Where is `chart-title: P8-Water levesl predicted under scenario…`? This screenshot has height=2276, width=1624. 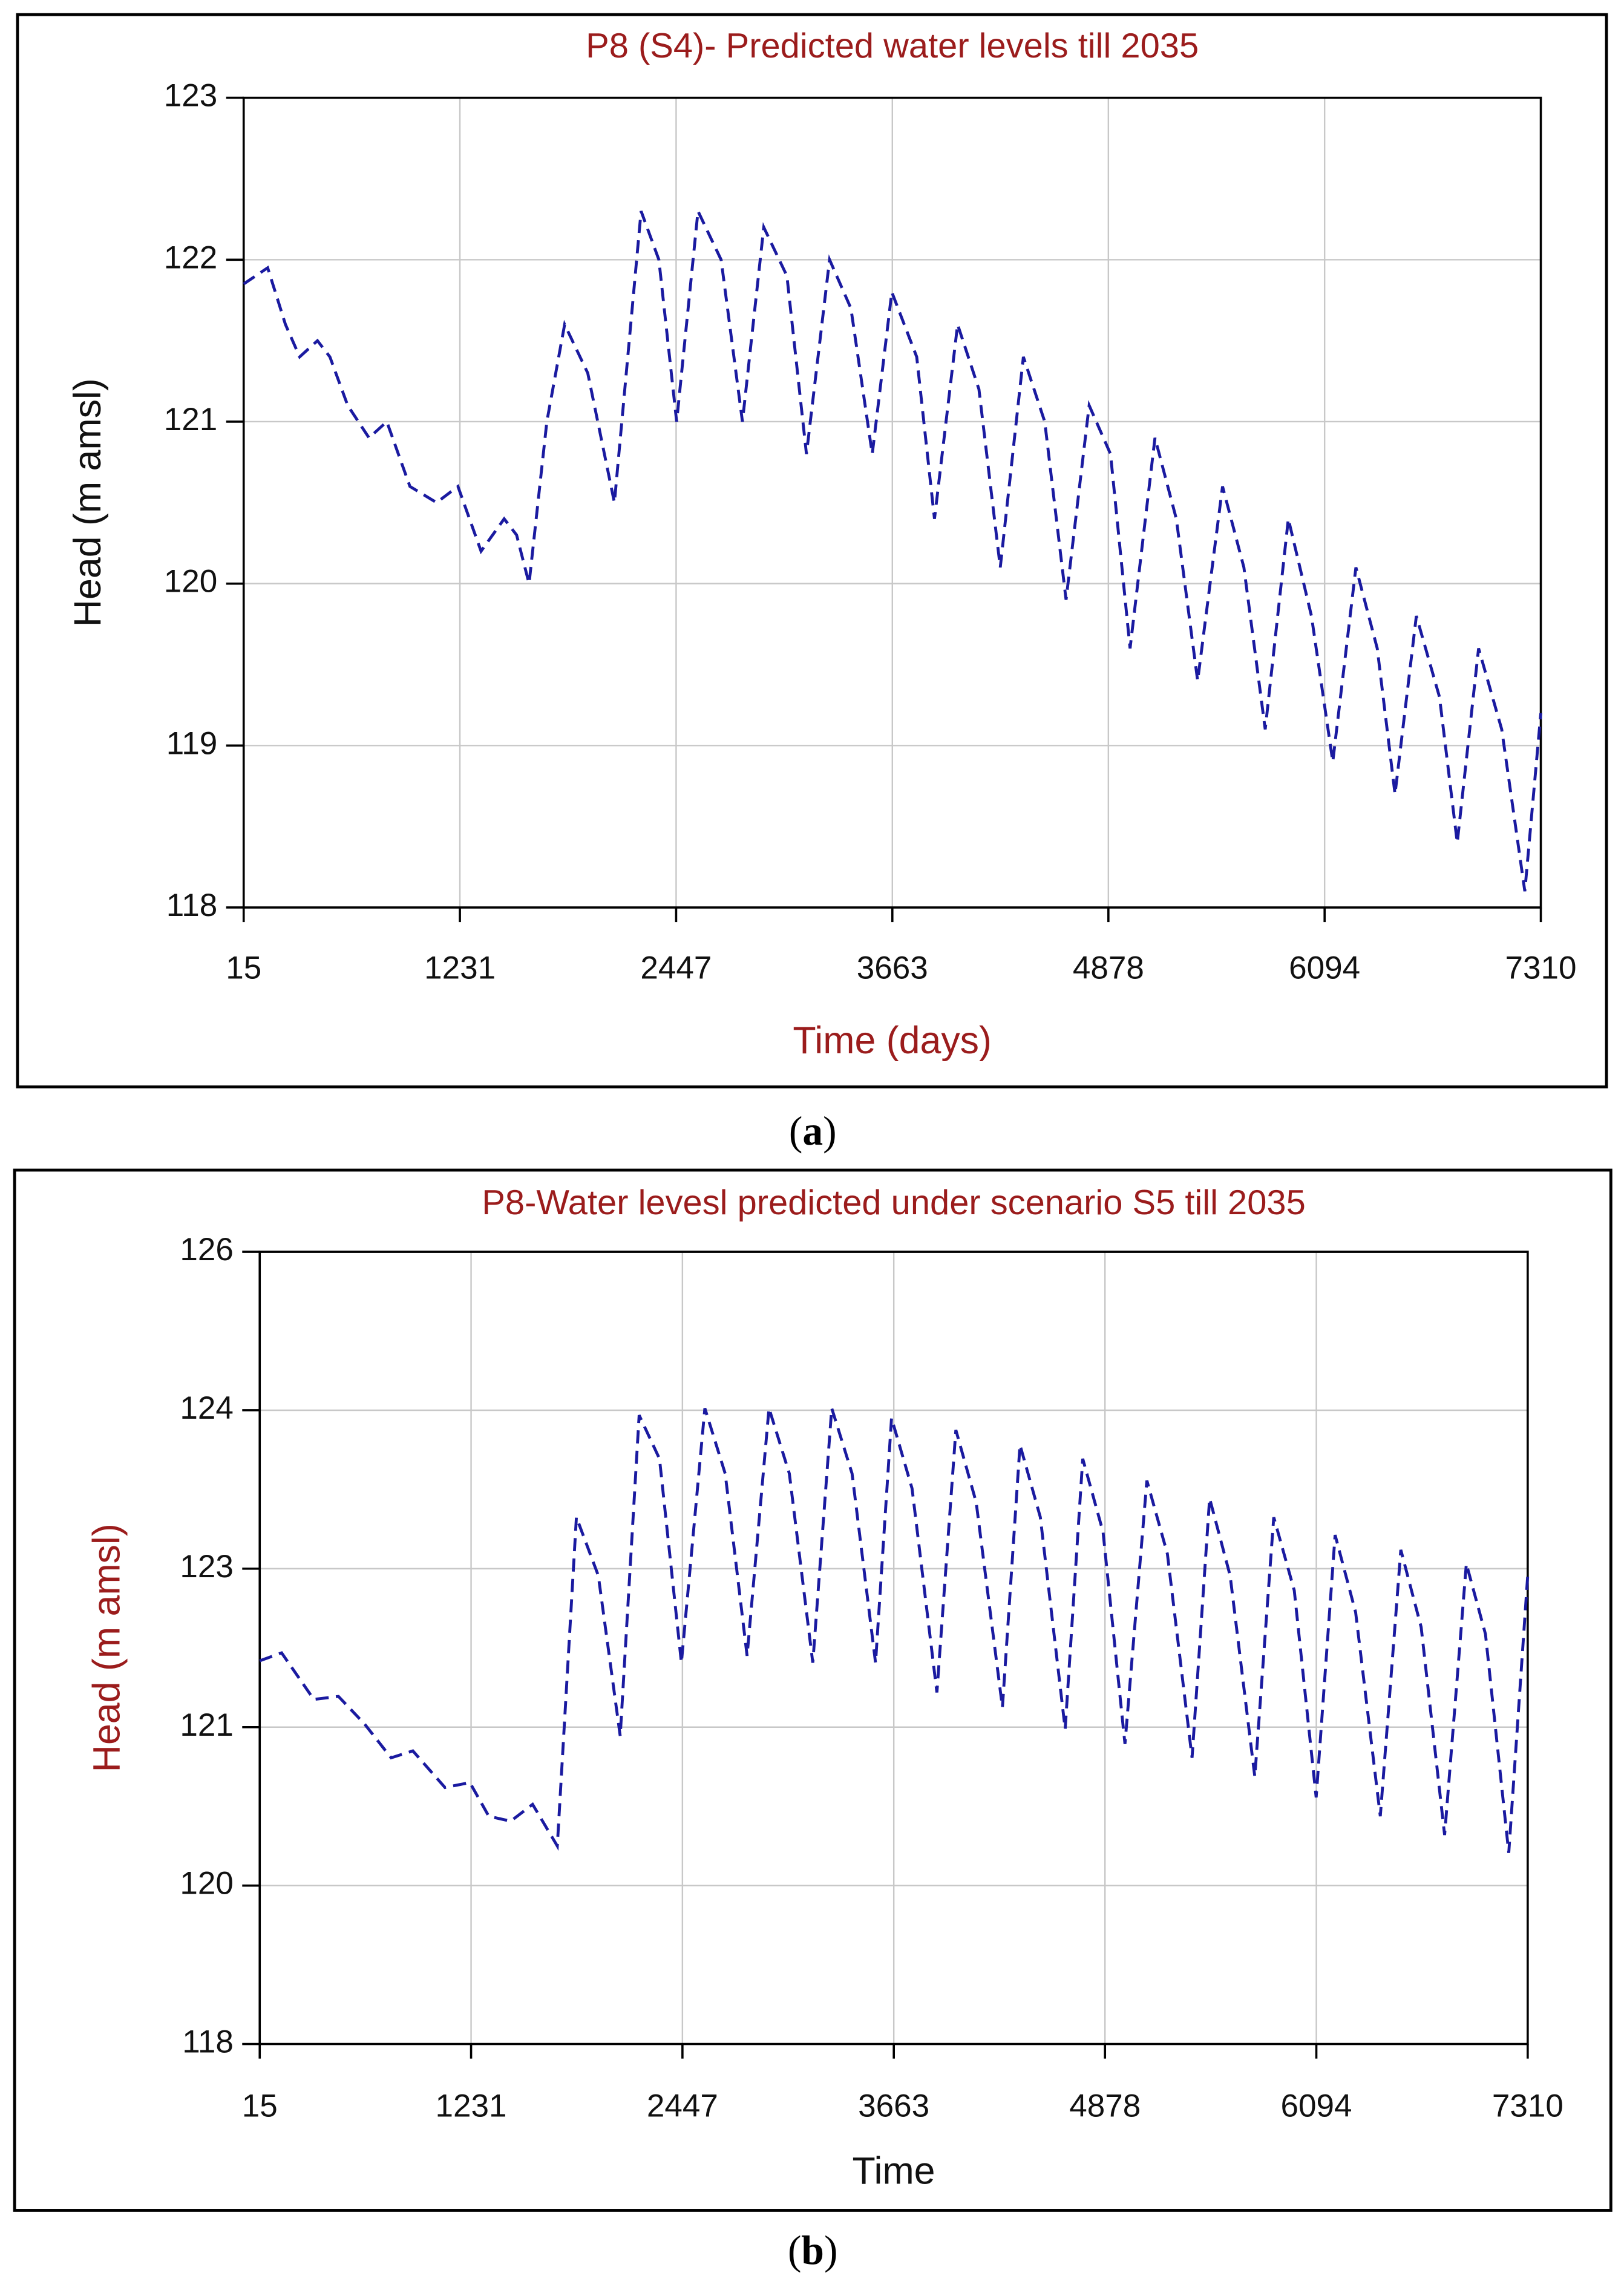
chart-title: P8-Water levesl predicted under scenario… is located at coordinates (894, 1202).